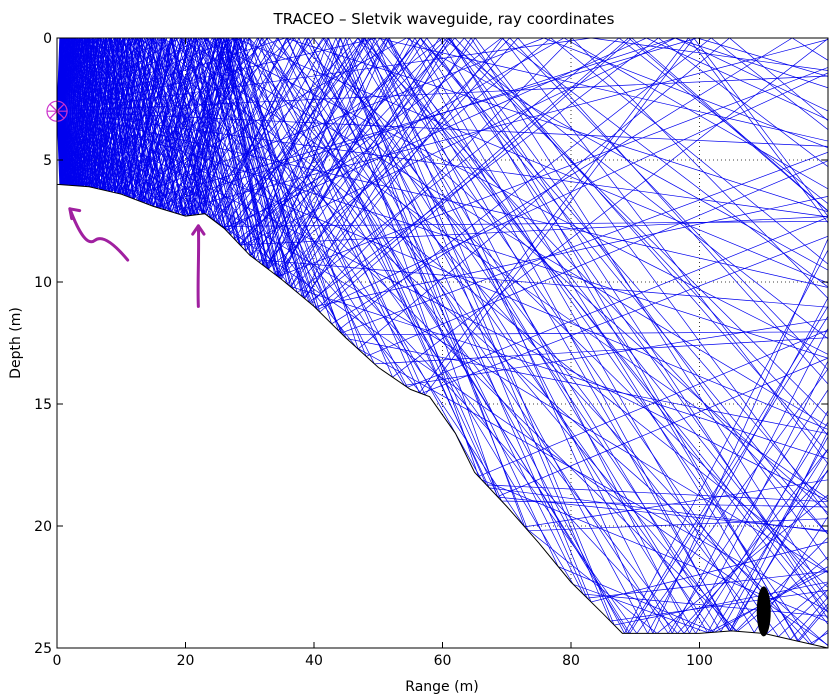 Image resolution: width=835 pixels, height=697 pixels. What do you see at coordinates (43, 527) in the screenshot?
I see `y-tick-label: 20` at bounding box center [43, 527].